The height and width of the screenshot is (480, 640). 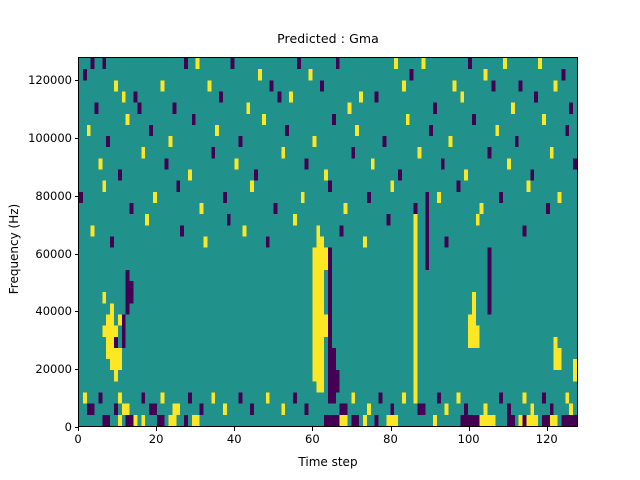 What do you see at coordinates (312, 439) in the screenshot?
I see `x-tick-label: 60` at bounding box center [312, 439].